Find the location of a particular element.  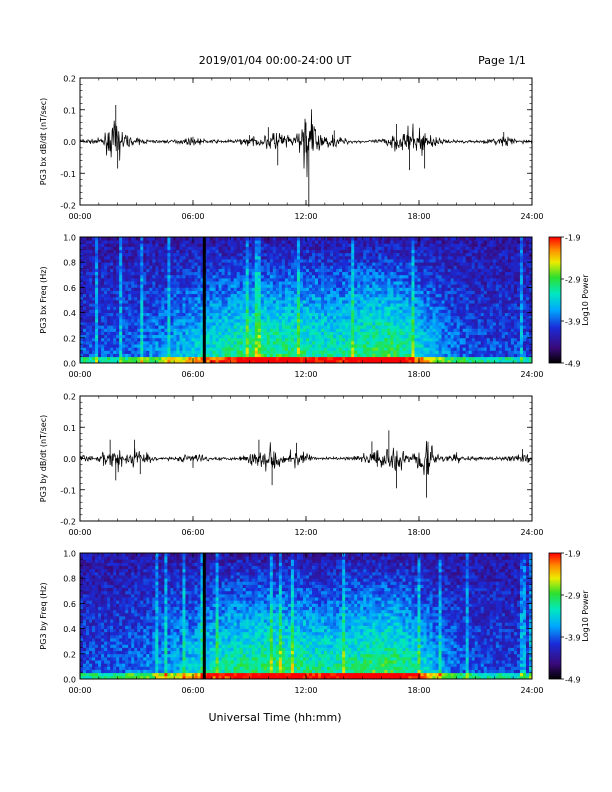

page-number: Page 1/1 is located at coordinates (502, 60).